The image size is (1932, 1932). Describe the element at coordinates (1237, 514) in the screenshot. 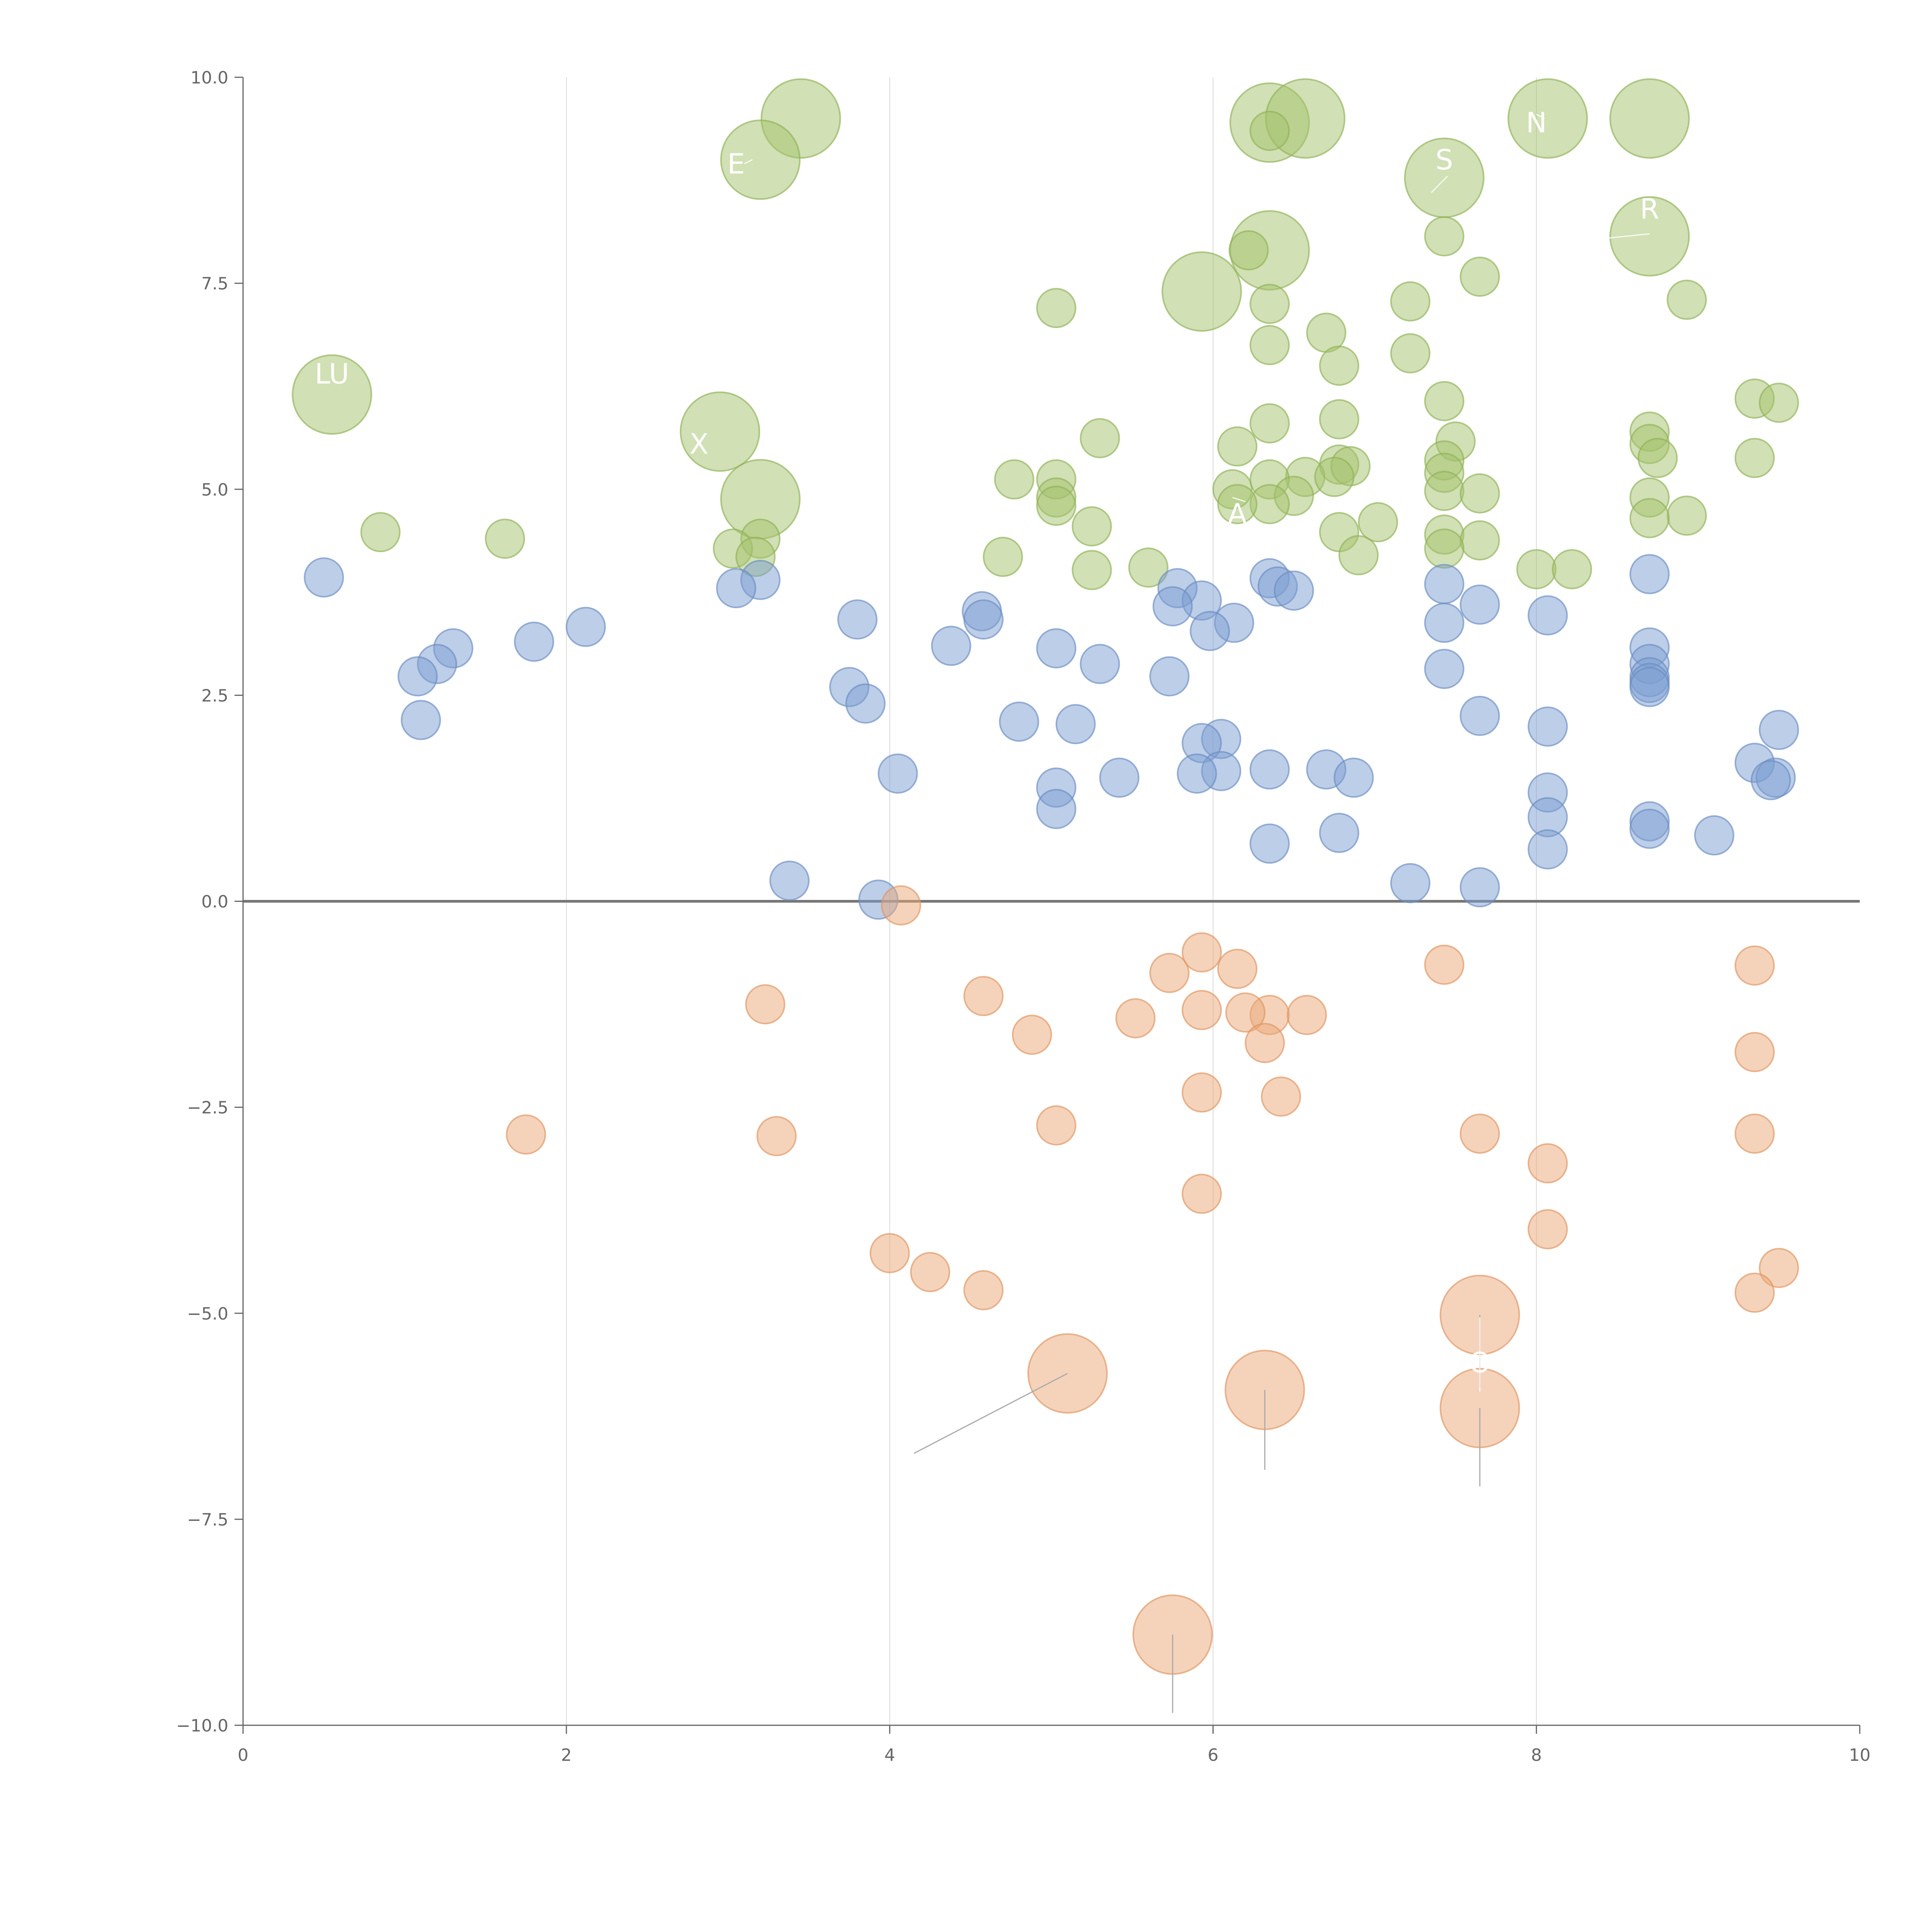

I see `point-label: A` at that location.